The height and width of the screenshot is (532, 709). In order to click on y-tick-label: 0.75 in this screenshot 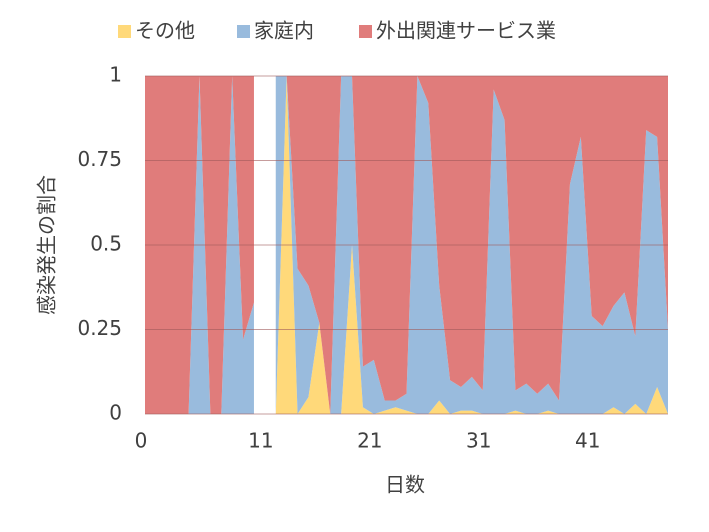, I will do `click(99, 159)`.